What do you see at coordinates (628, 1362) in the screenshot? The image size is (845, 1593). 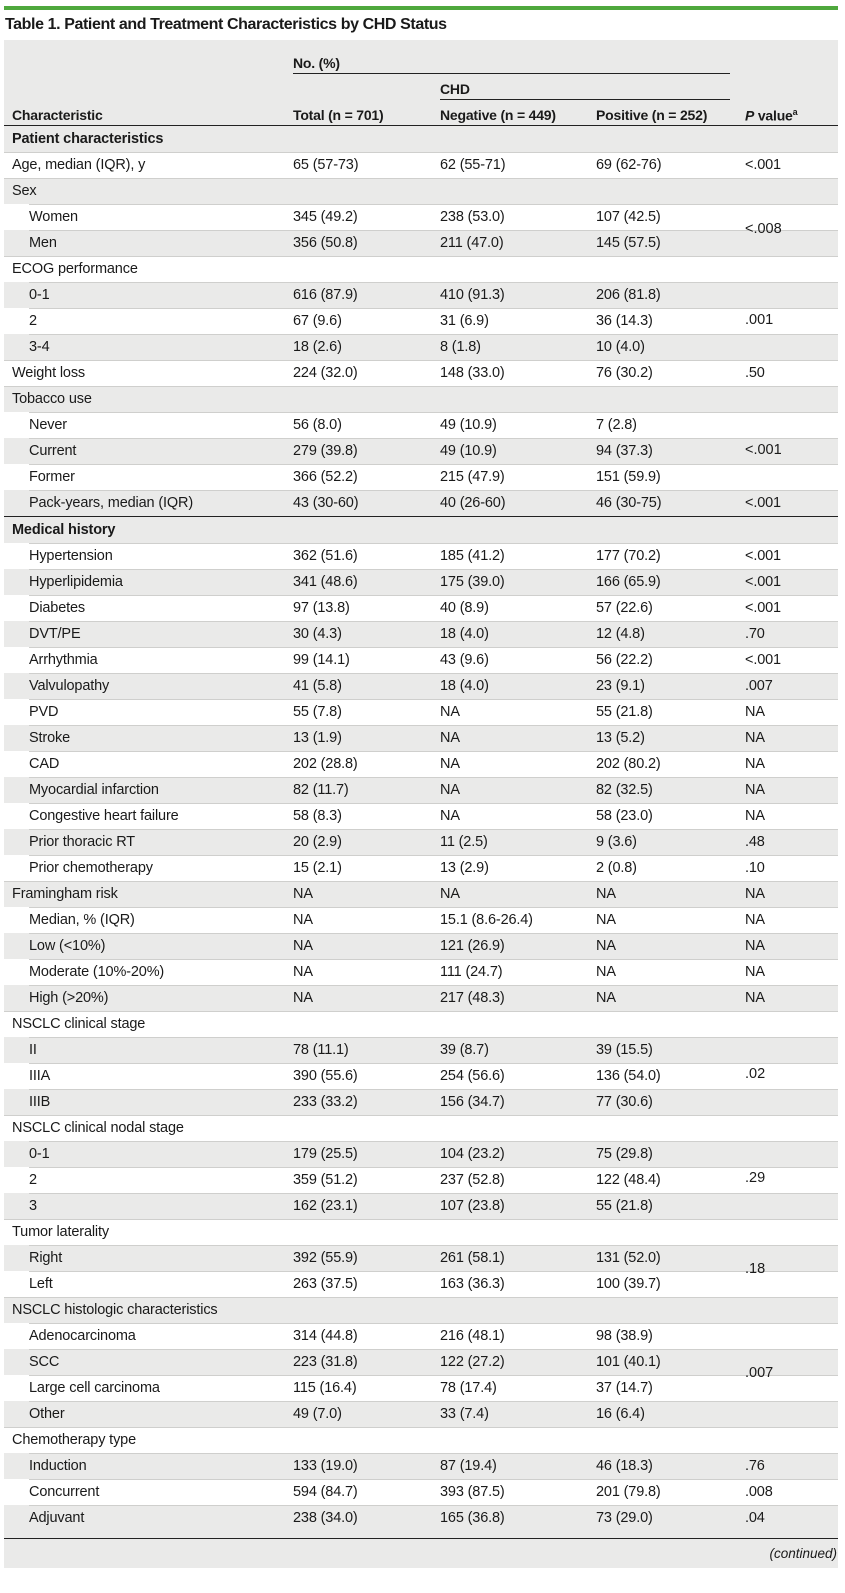 I see `cell-positive: 101 (40.1)` at bounding box center [628, 1362].